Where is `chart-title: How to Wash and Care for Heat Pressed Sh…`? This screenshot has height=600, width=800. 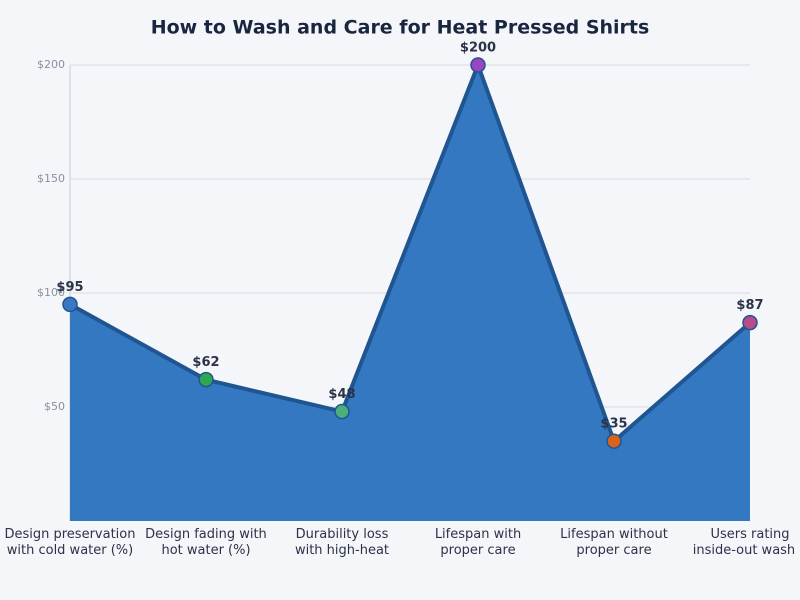 chart-title: How to Wash and Care for Heat Pressed Sh… is located at coordinates (400, 28).